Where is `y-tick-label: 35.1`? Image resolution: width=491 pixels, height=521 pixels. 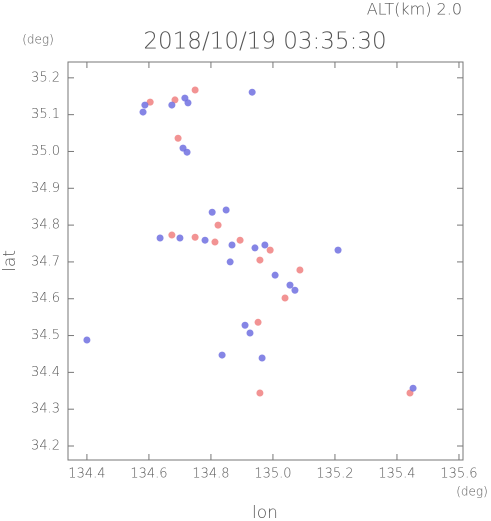 y-tick-label: 35.1 is located at coordinates (45, 114).